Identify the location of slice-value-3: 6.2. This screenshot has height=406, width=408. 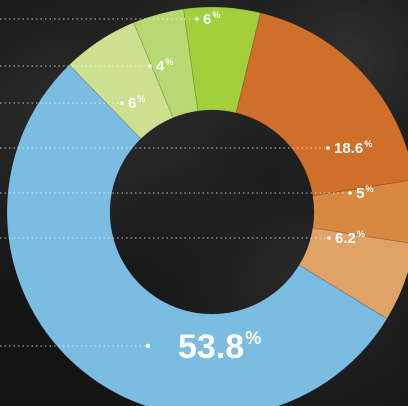
(345, 238).